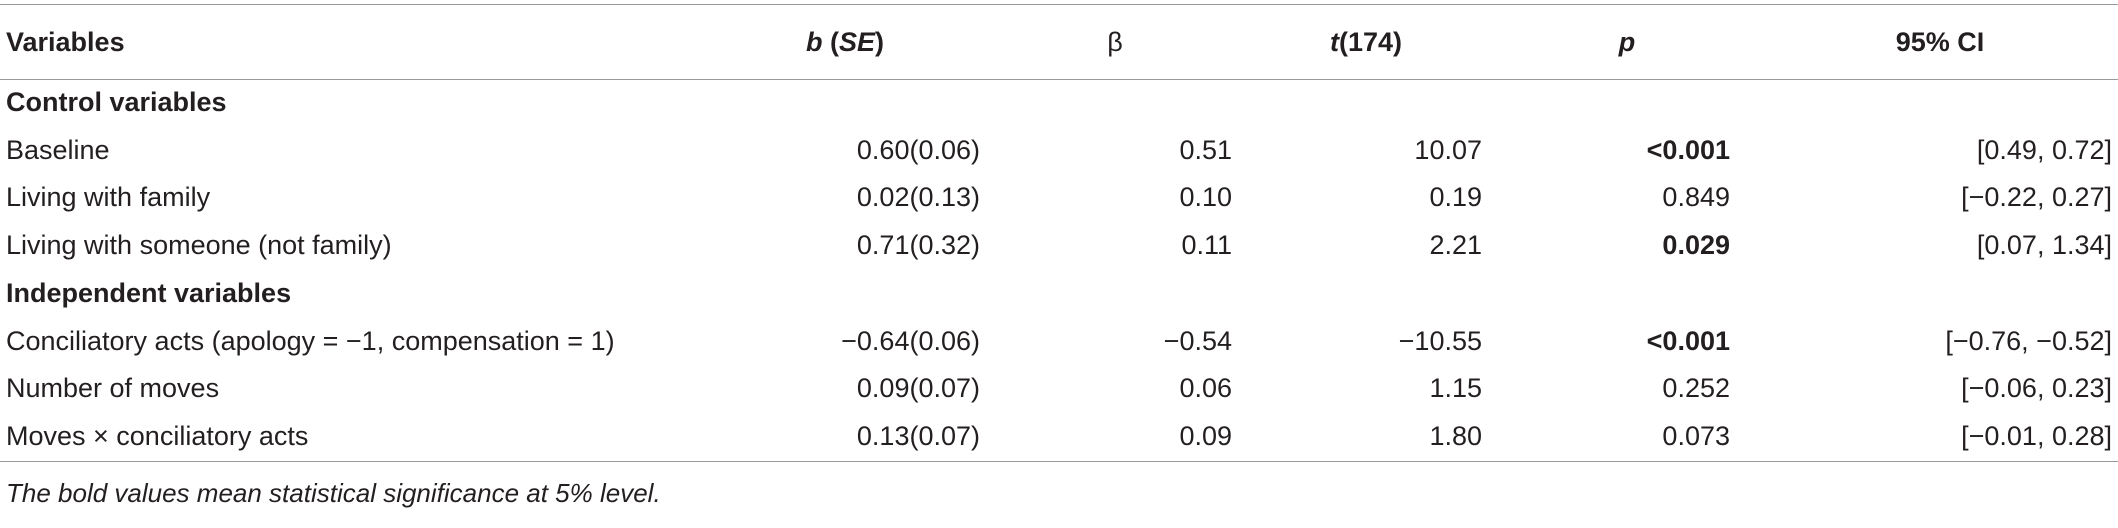  What do you see at coordinates (1696, 245) in the screenshot?
I see `cell-p: 0.029` at bounding box center [1696, 245].